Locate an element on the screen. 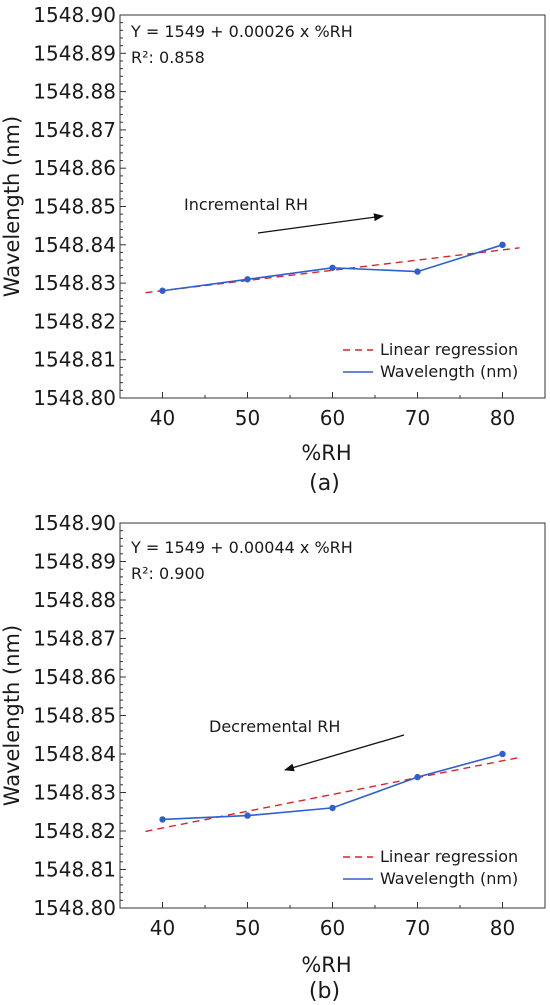 This screenshot has width=550, height=1005. regression-equation: Y = 1549 + 0.00044 x %RH is located at coordinates (241, 547).